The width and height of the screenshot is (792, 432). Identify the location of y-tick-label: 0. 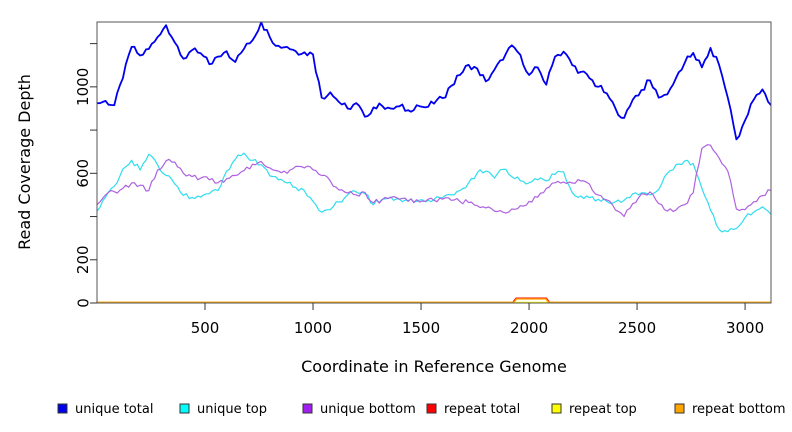
(83, 303).